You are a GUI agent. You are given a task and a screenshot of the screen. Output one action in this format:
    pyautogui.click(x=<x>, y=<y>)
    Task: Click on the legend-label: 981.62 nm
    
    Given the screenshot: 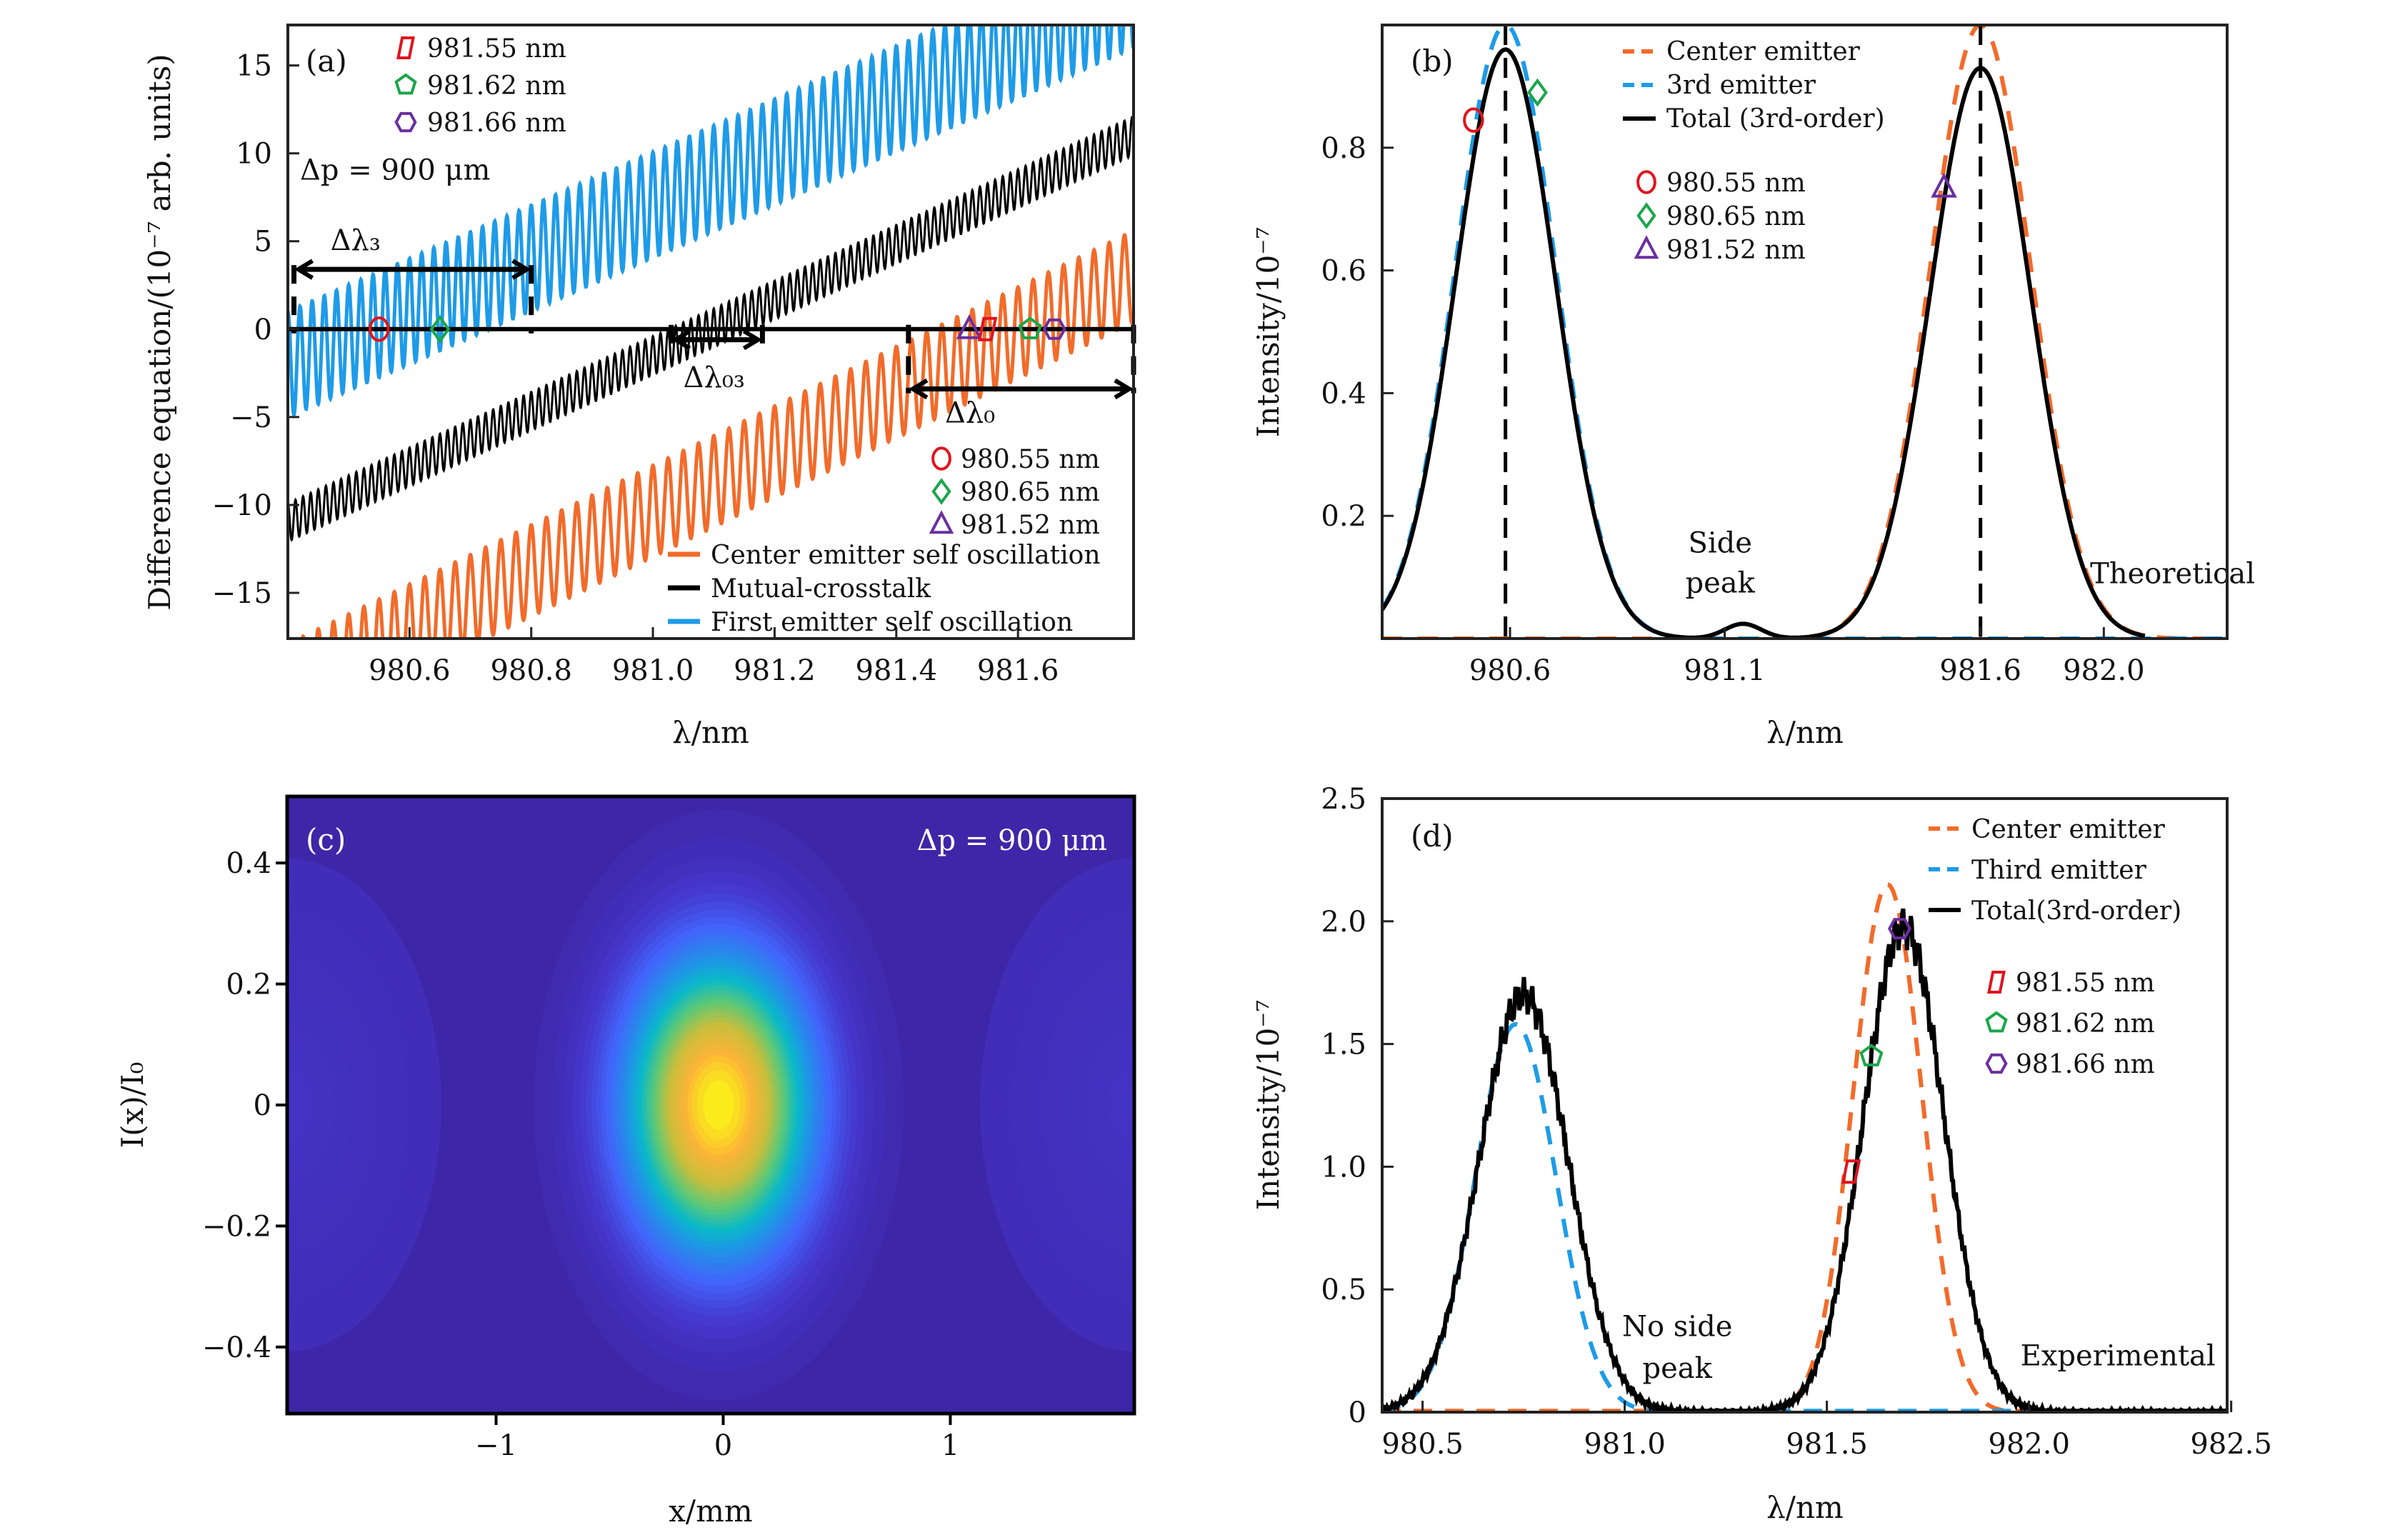 What is the action you would take?
    pyautogui.click(x=2085, y=1024)
    